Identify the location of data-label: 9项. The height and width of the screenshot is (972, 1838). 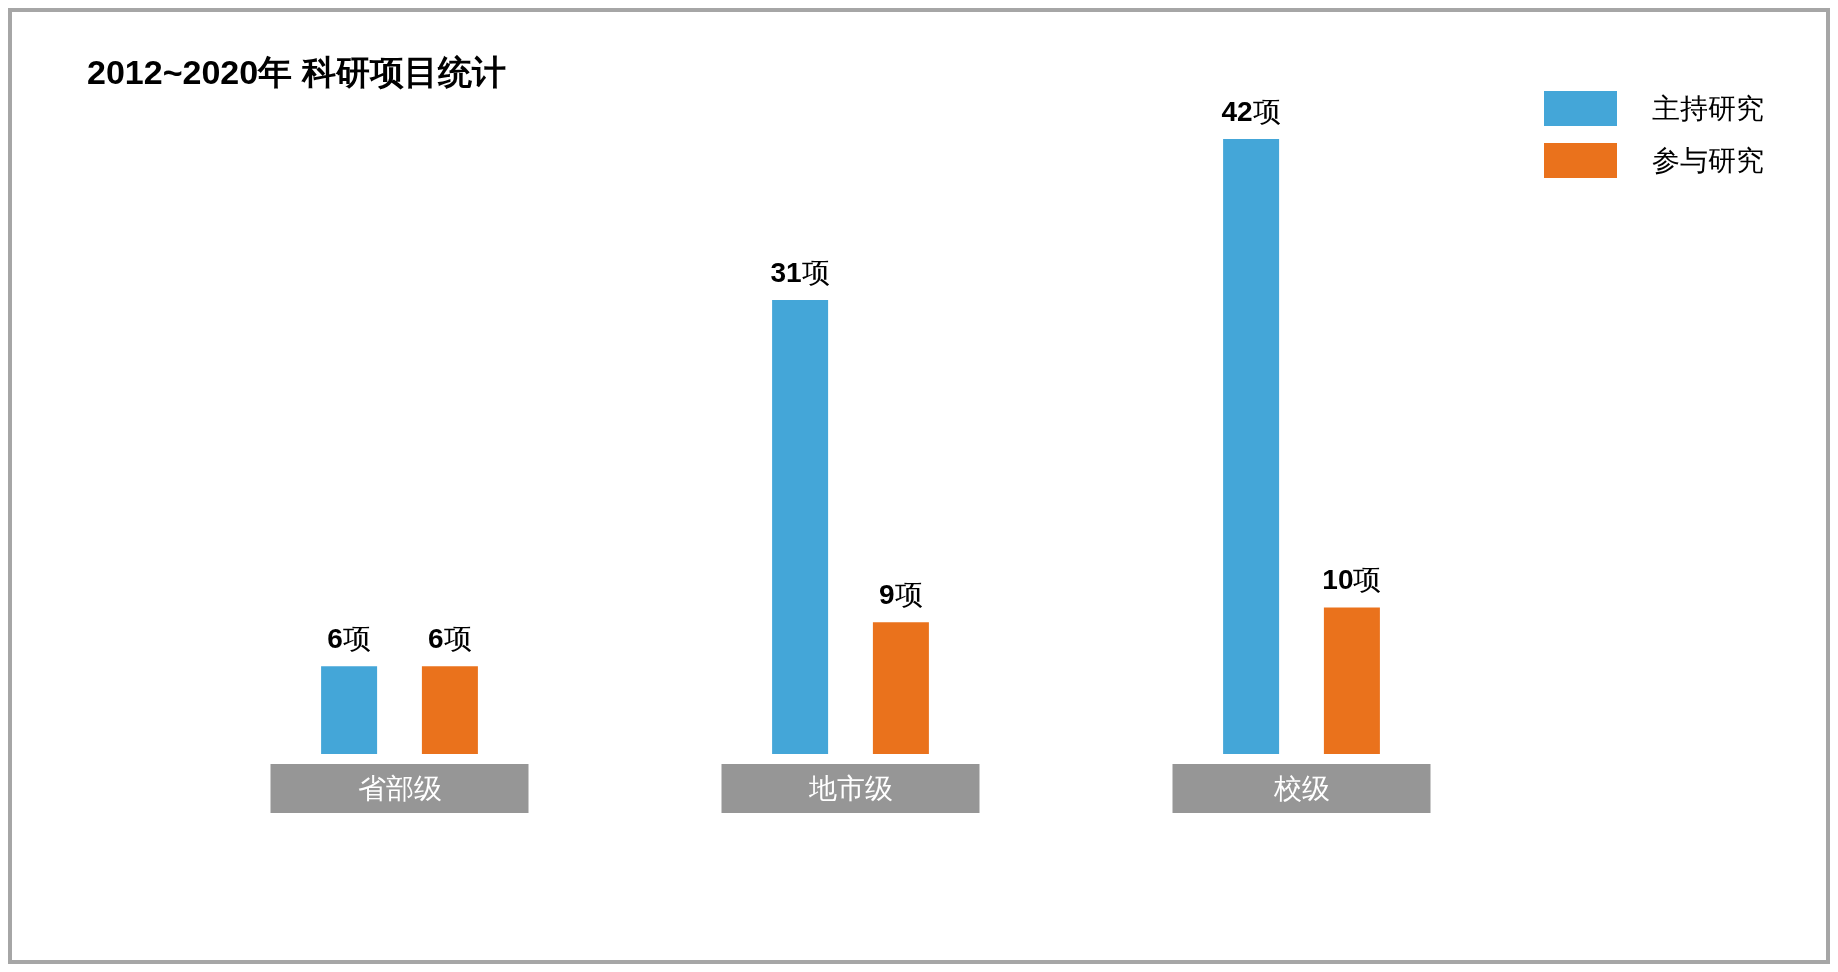
(901, 594).